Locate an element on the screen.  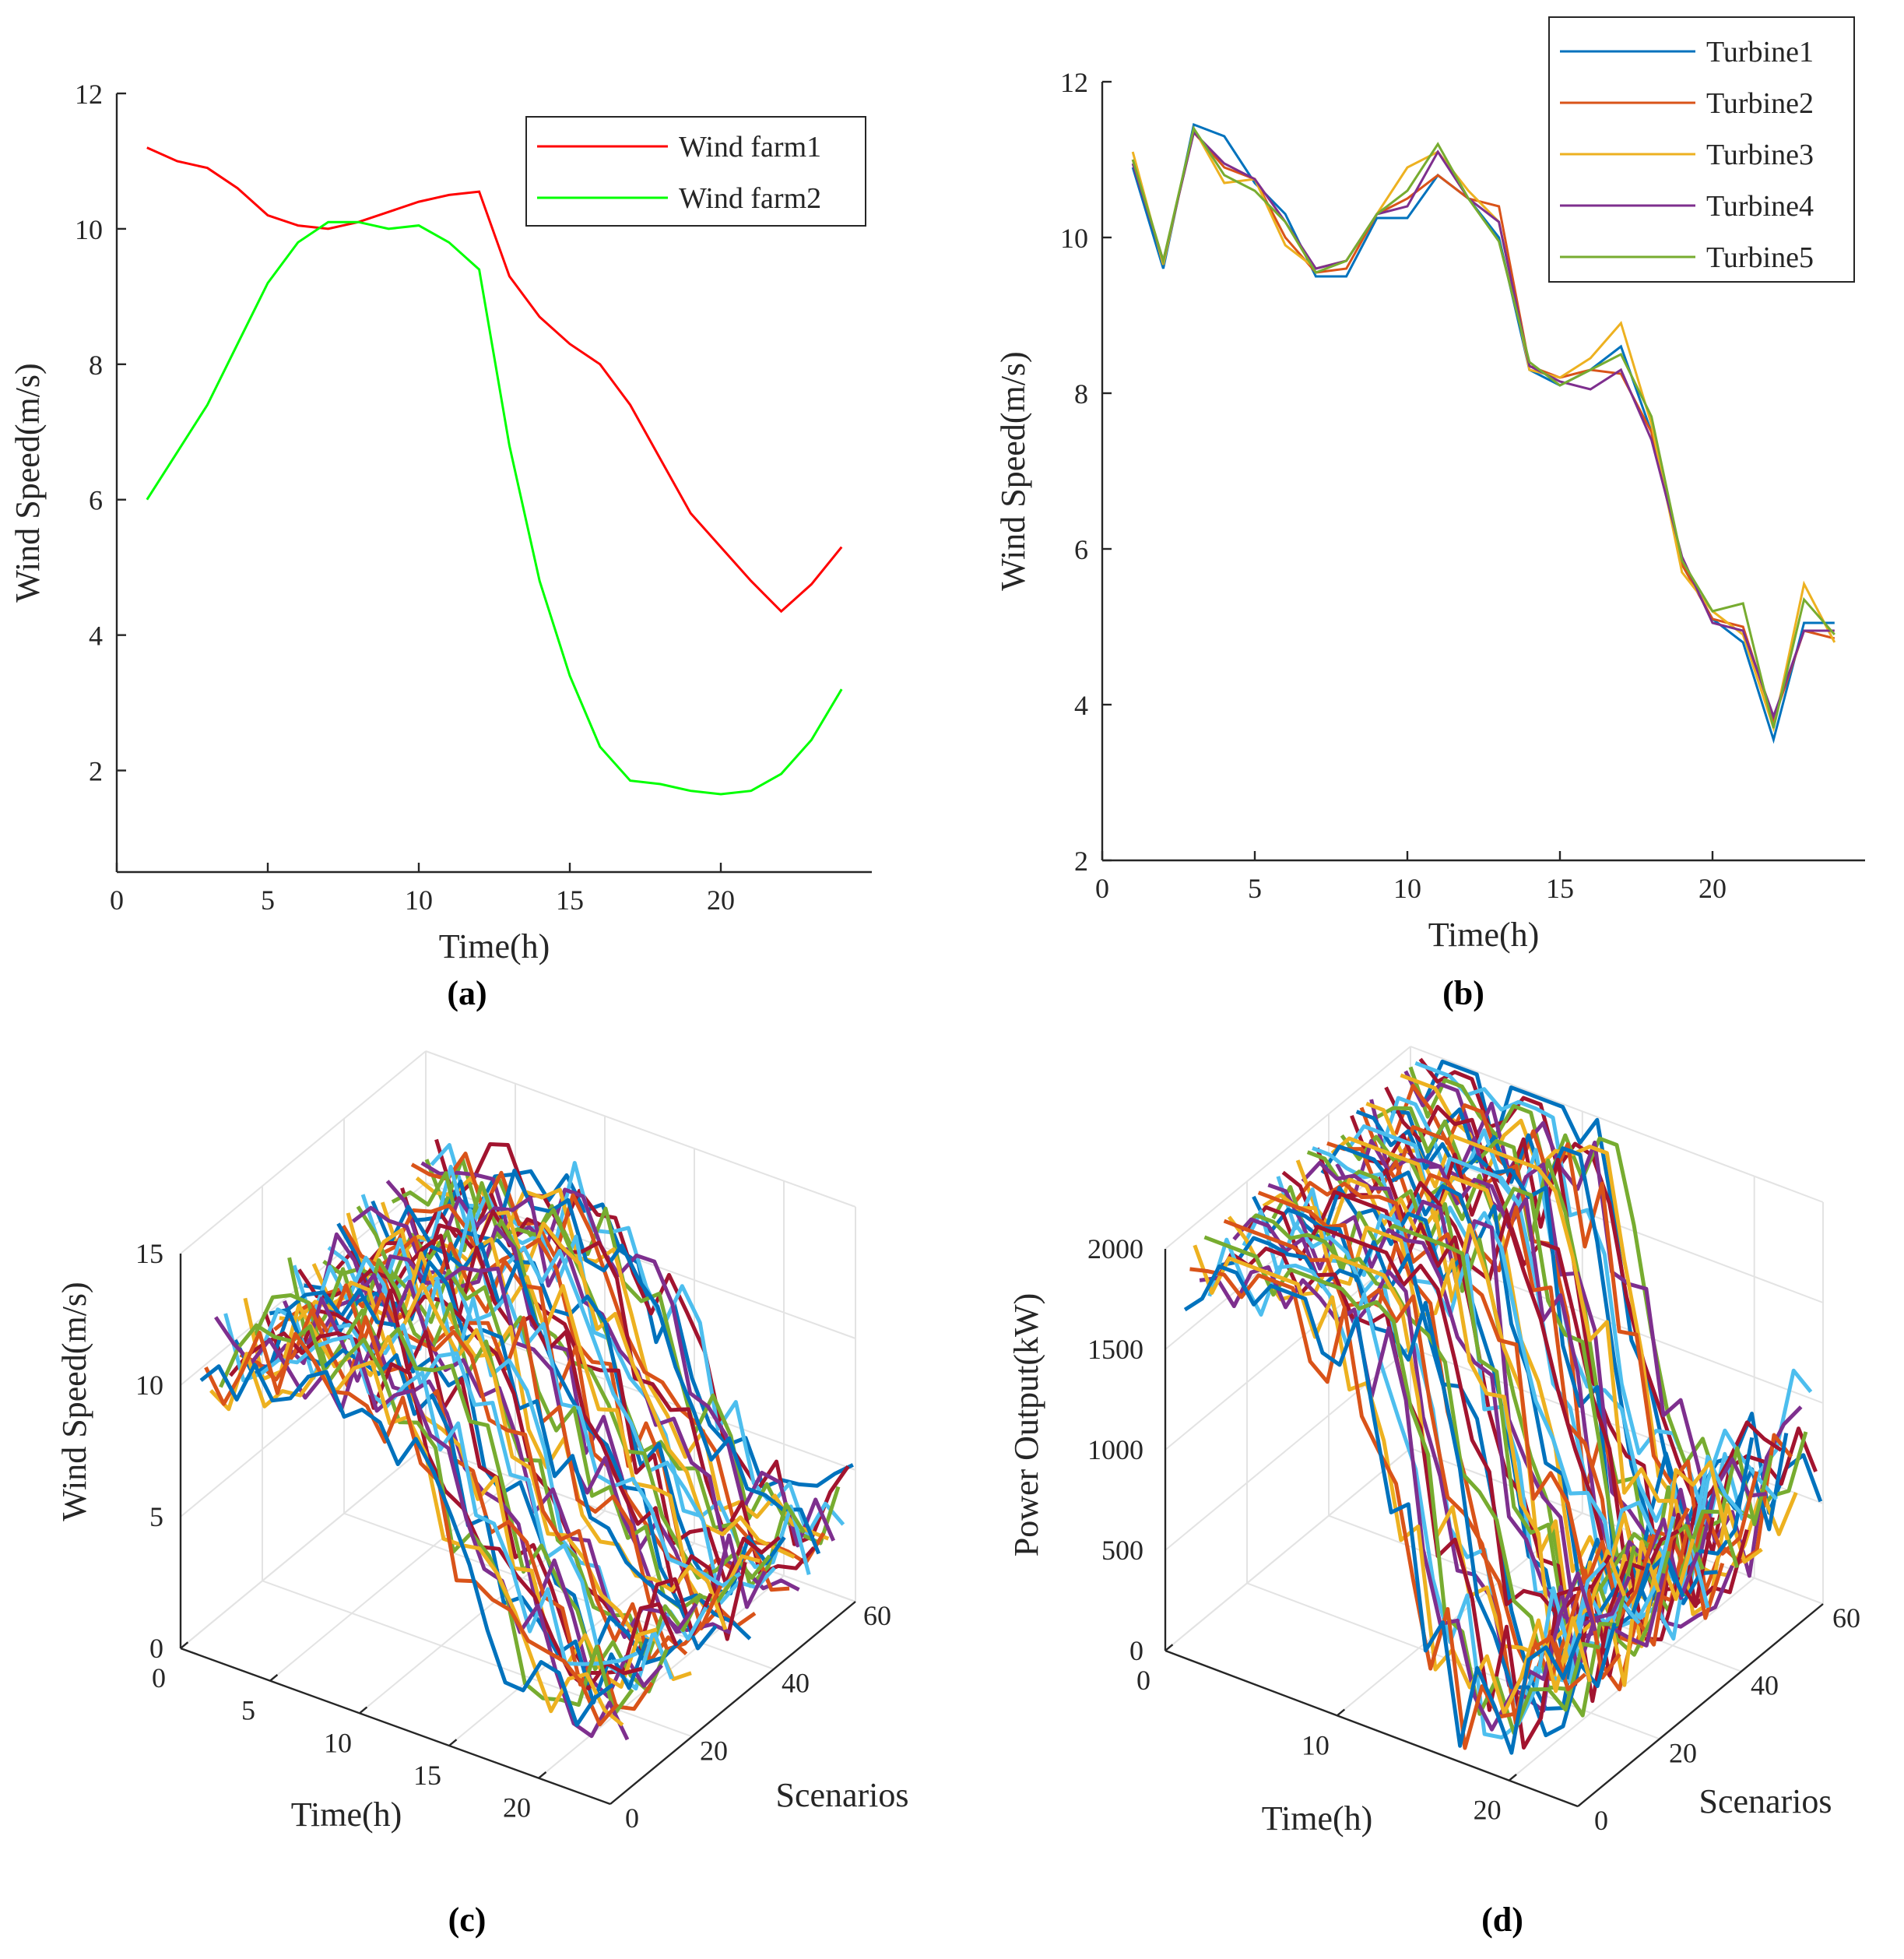
series-line-wind-farm1 is located at coordinates (495, 380).